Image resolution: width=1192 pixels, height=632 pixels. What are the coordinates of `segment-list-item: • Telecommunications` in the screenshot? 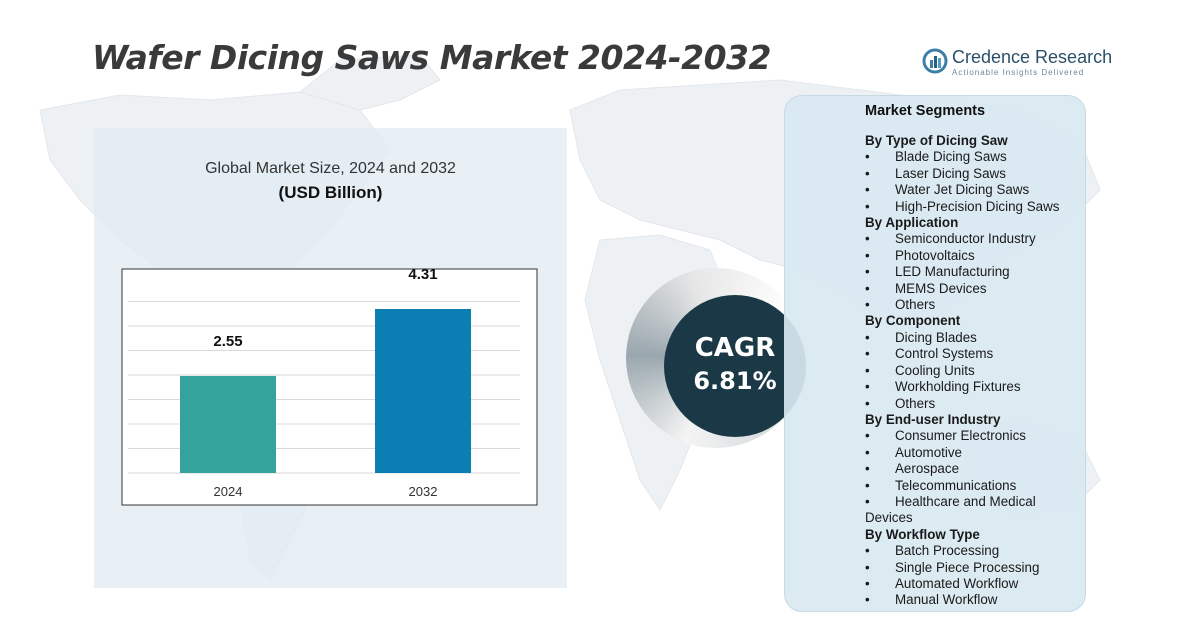 It's located at (976, 486).